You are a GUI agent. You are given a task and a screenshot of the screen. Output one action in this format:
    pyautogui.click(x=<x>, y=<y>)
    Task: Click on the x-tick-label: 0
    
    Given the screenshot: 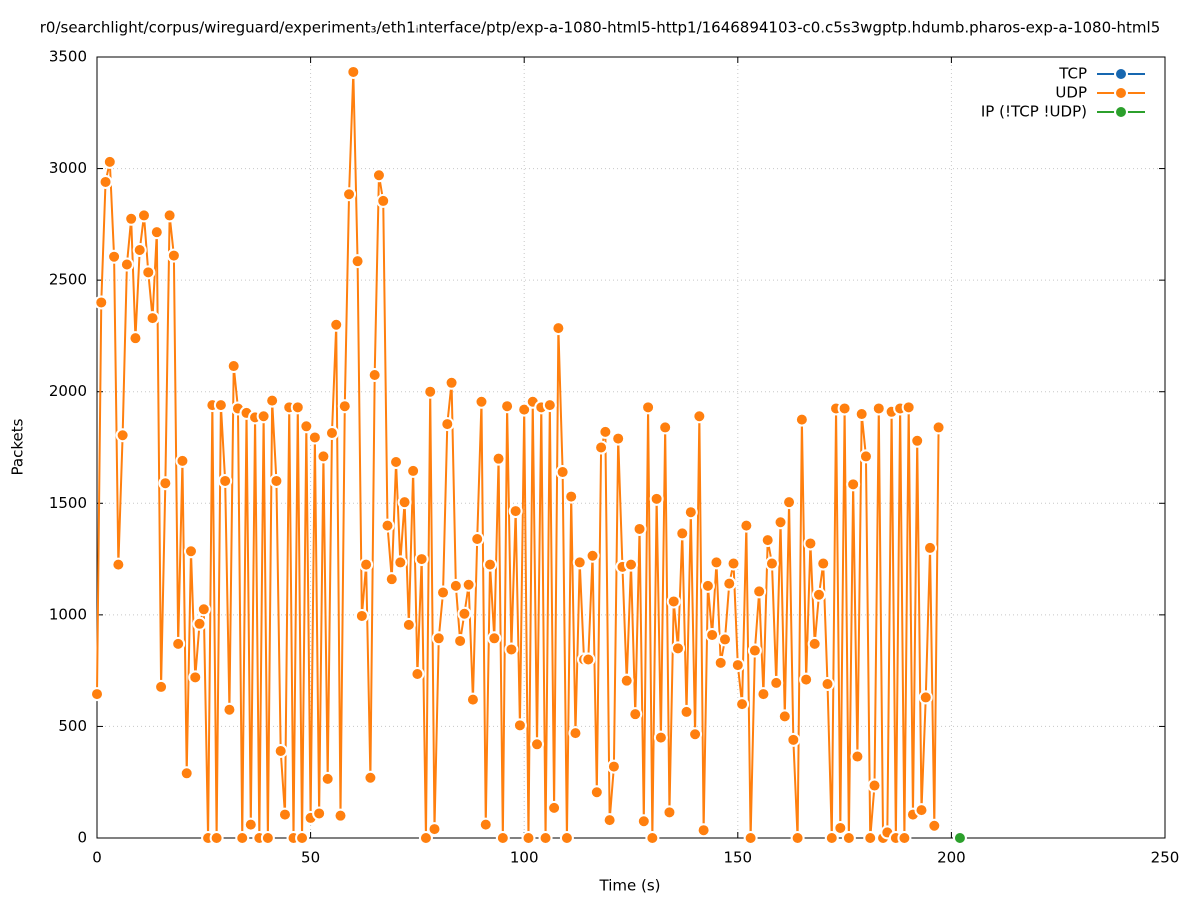 What is the action you would take?
    pyautogui.click(x=97, y=858)
    